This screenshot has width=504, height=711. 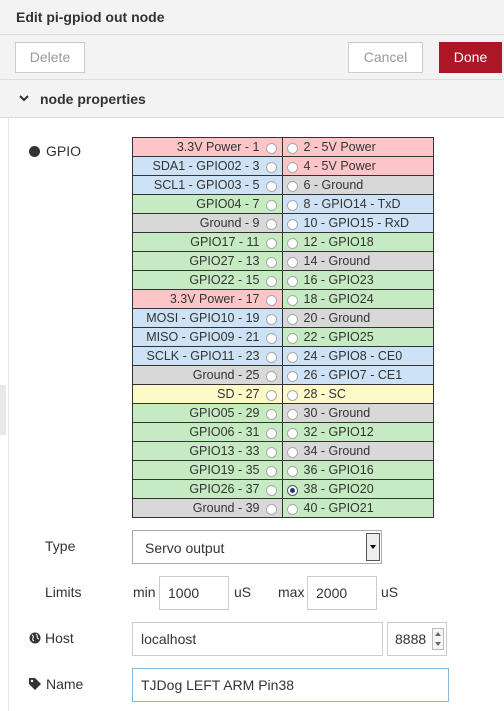 I want to click on pin-label: 38 - GPIO20, so click(x=338, y=489).